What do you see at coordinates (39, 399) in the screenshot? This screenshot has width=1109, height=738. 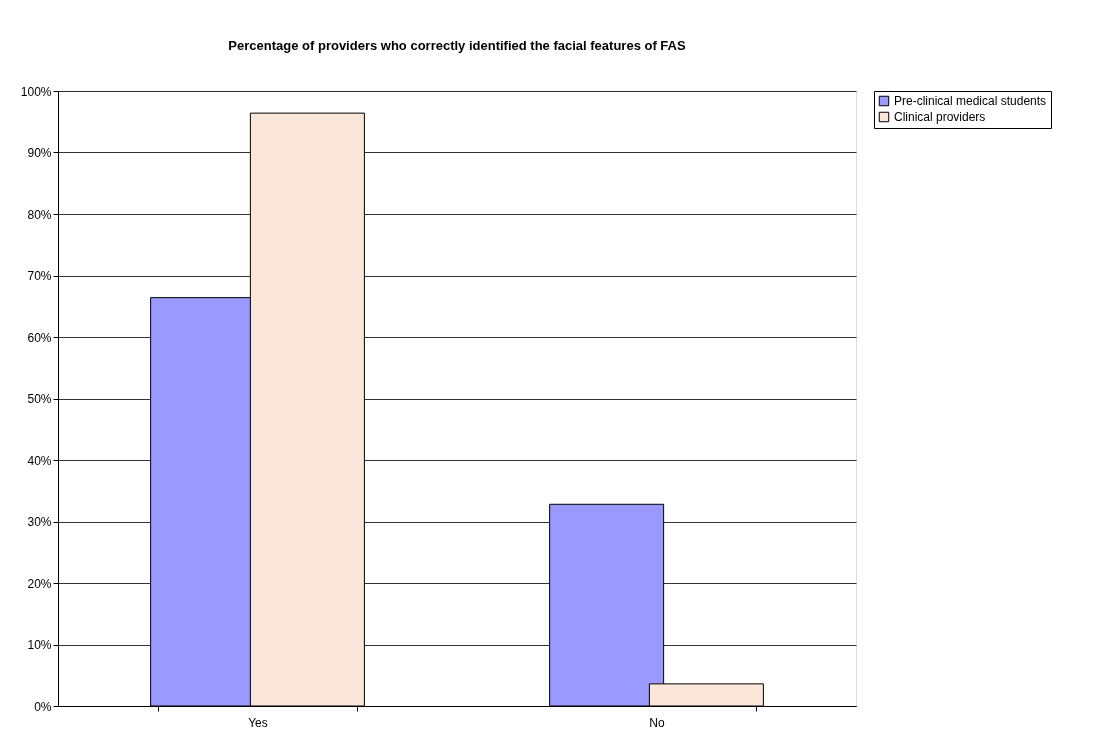 I see `y-tick-label: 50%` at bounding box center [39, 399].